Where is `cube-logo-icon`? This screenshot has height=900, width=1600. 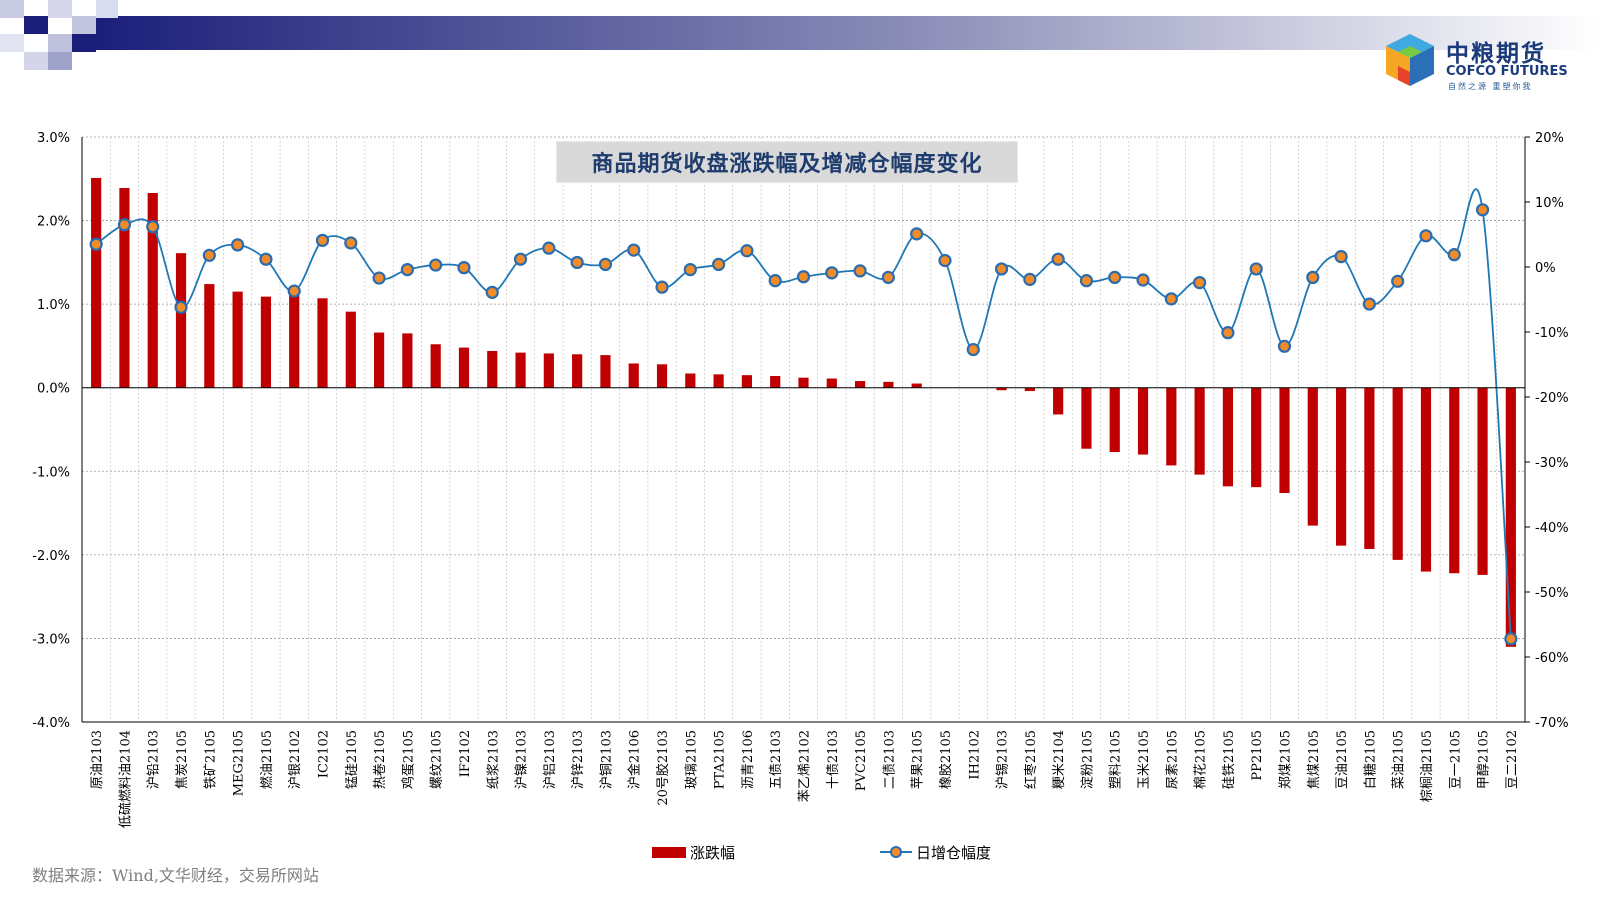 cube-logo-icon is located at coordinates (1410, 60).